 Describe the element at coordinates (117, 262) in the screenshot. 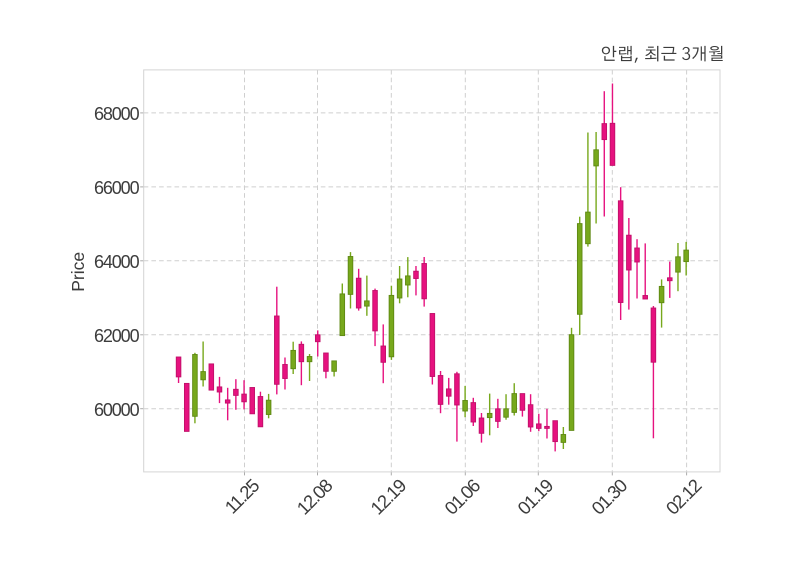

I see `svg-text: 64000` at that location.